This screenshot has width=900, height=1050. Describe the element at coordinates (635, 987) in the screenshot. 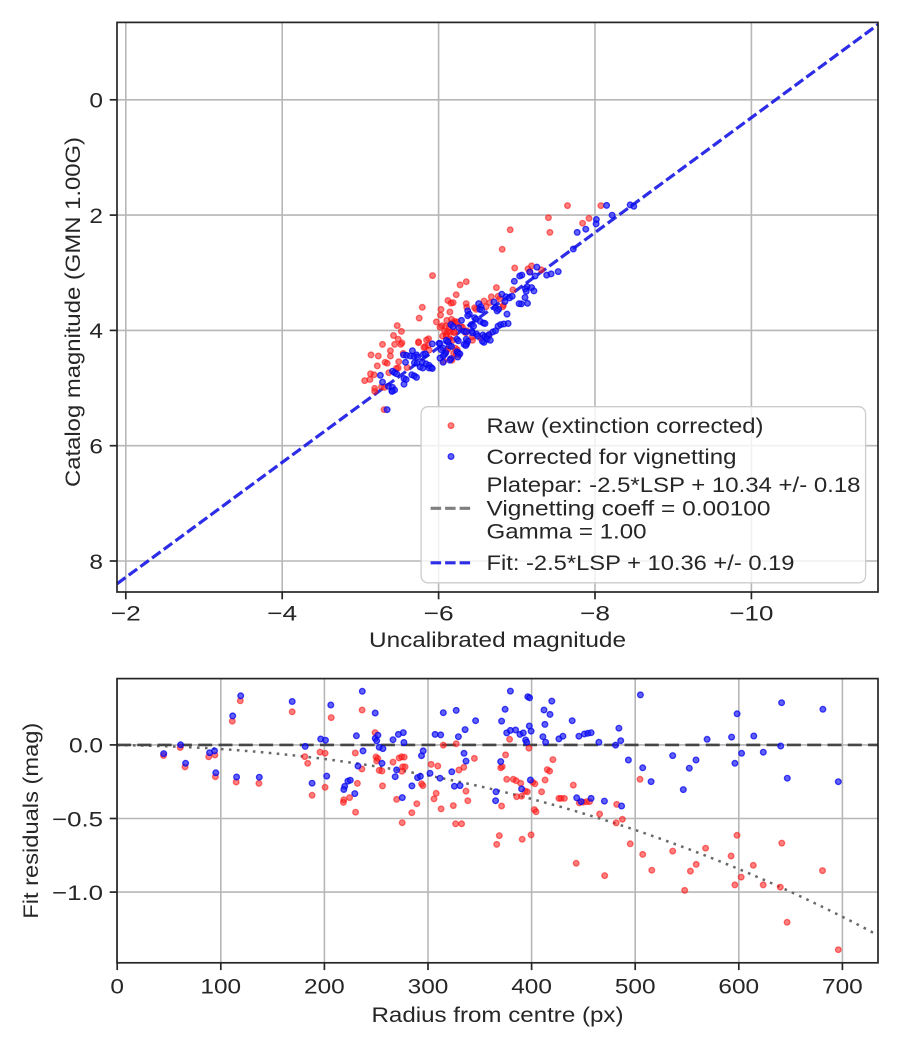

I see `svg-text: 500` at that location.